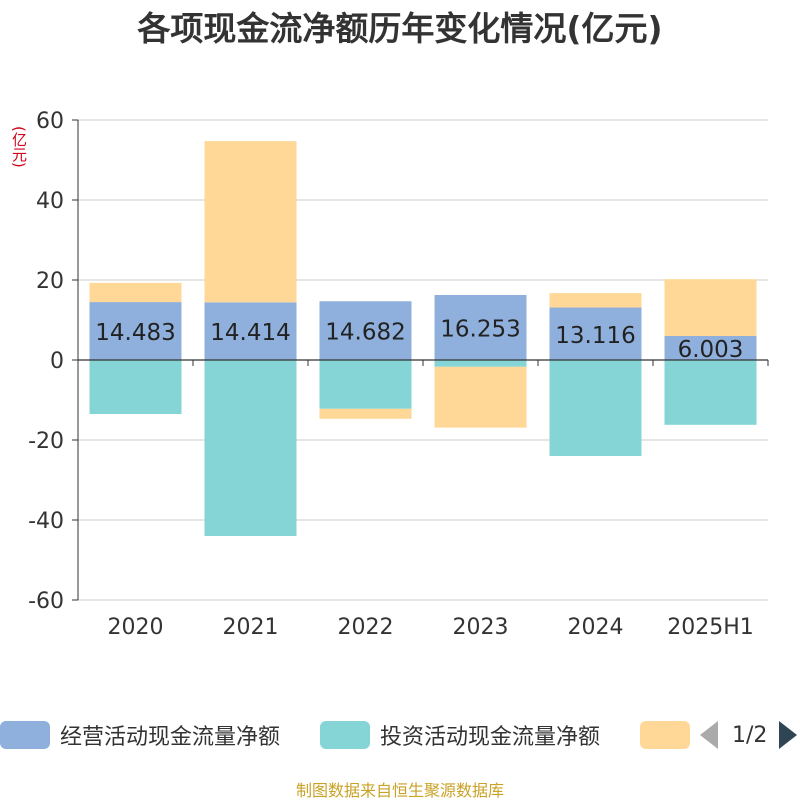 This screenshot has width=800, height=801. What do you see at coordinates (251, 627) in the screenshot?
I see `x-tick-label: 2021` at bounding box center [251, 627].